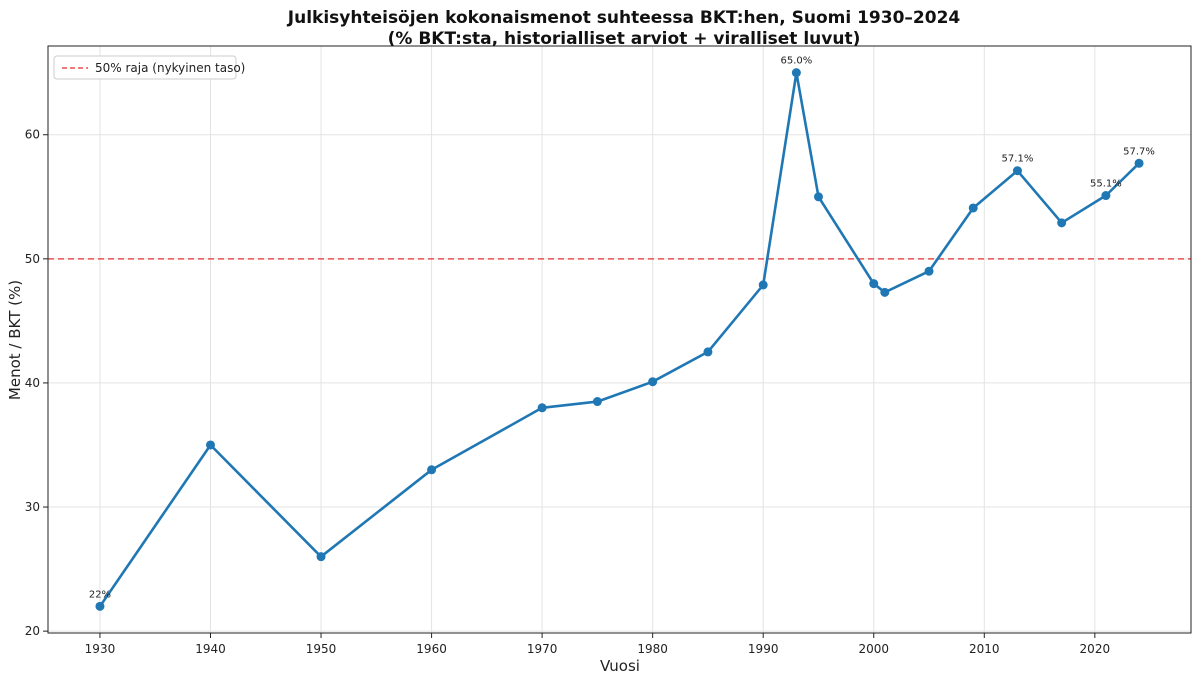 The image size is (1200, 684). What do you see at coordinates (597, 644) in the screenshot?
I see `x-axis-ticks: 1930 1940 1950 1960 1970 1980 1990 2000 2010 2020` at bounding box center [597, 644].